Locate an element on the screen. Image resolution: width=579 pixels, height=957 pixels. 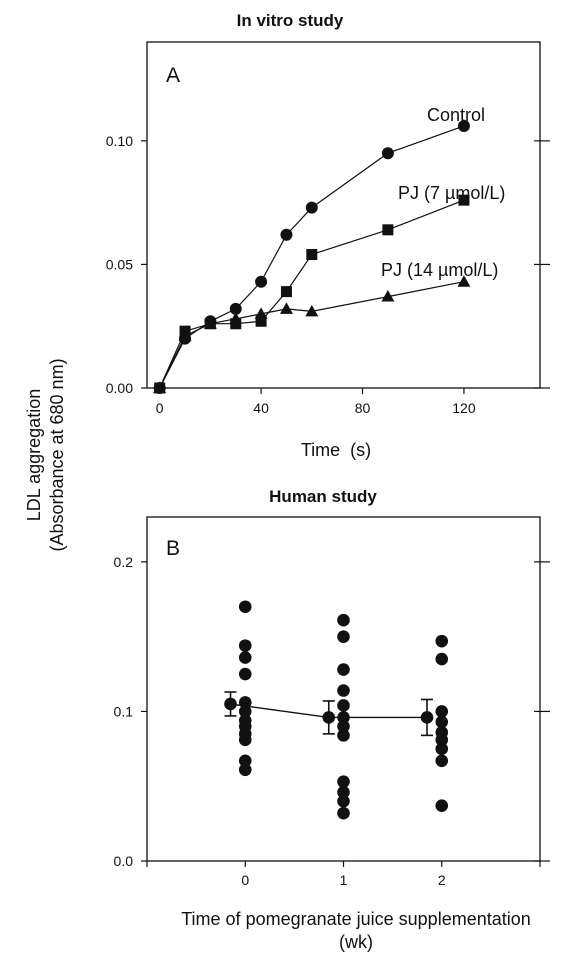
a-ytick-label-0: 0.00 is located at coordinates (119, 388).